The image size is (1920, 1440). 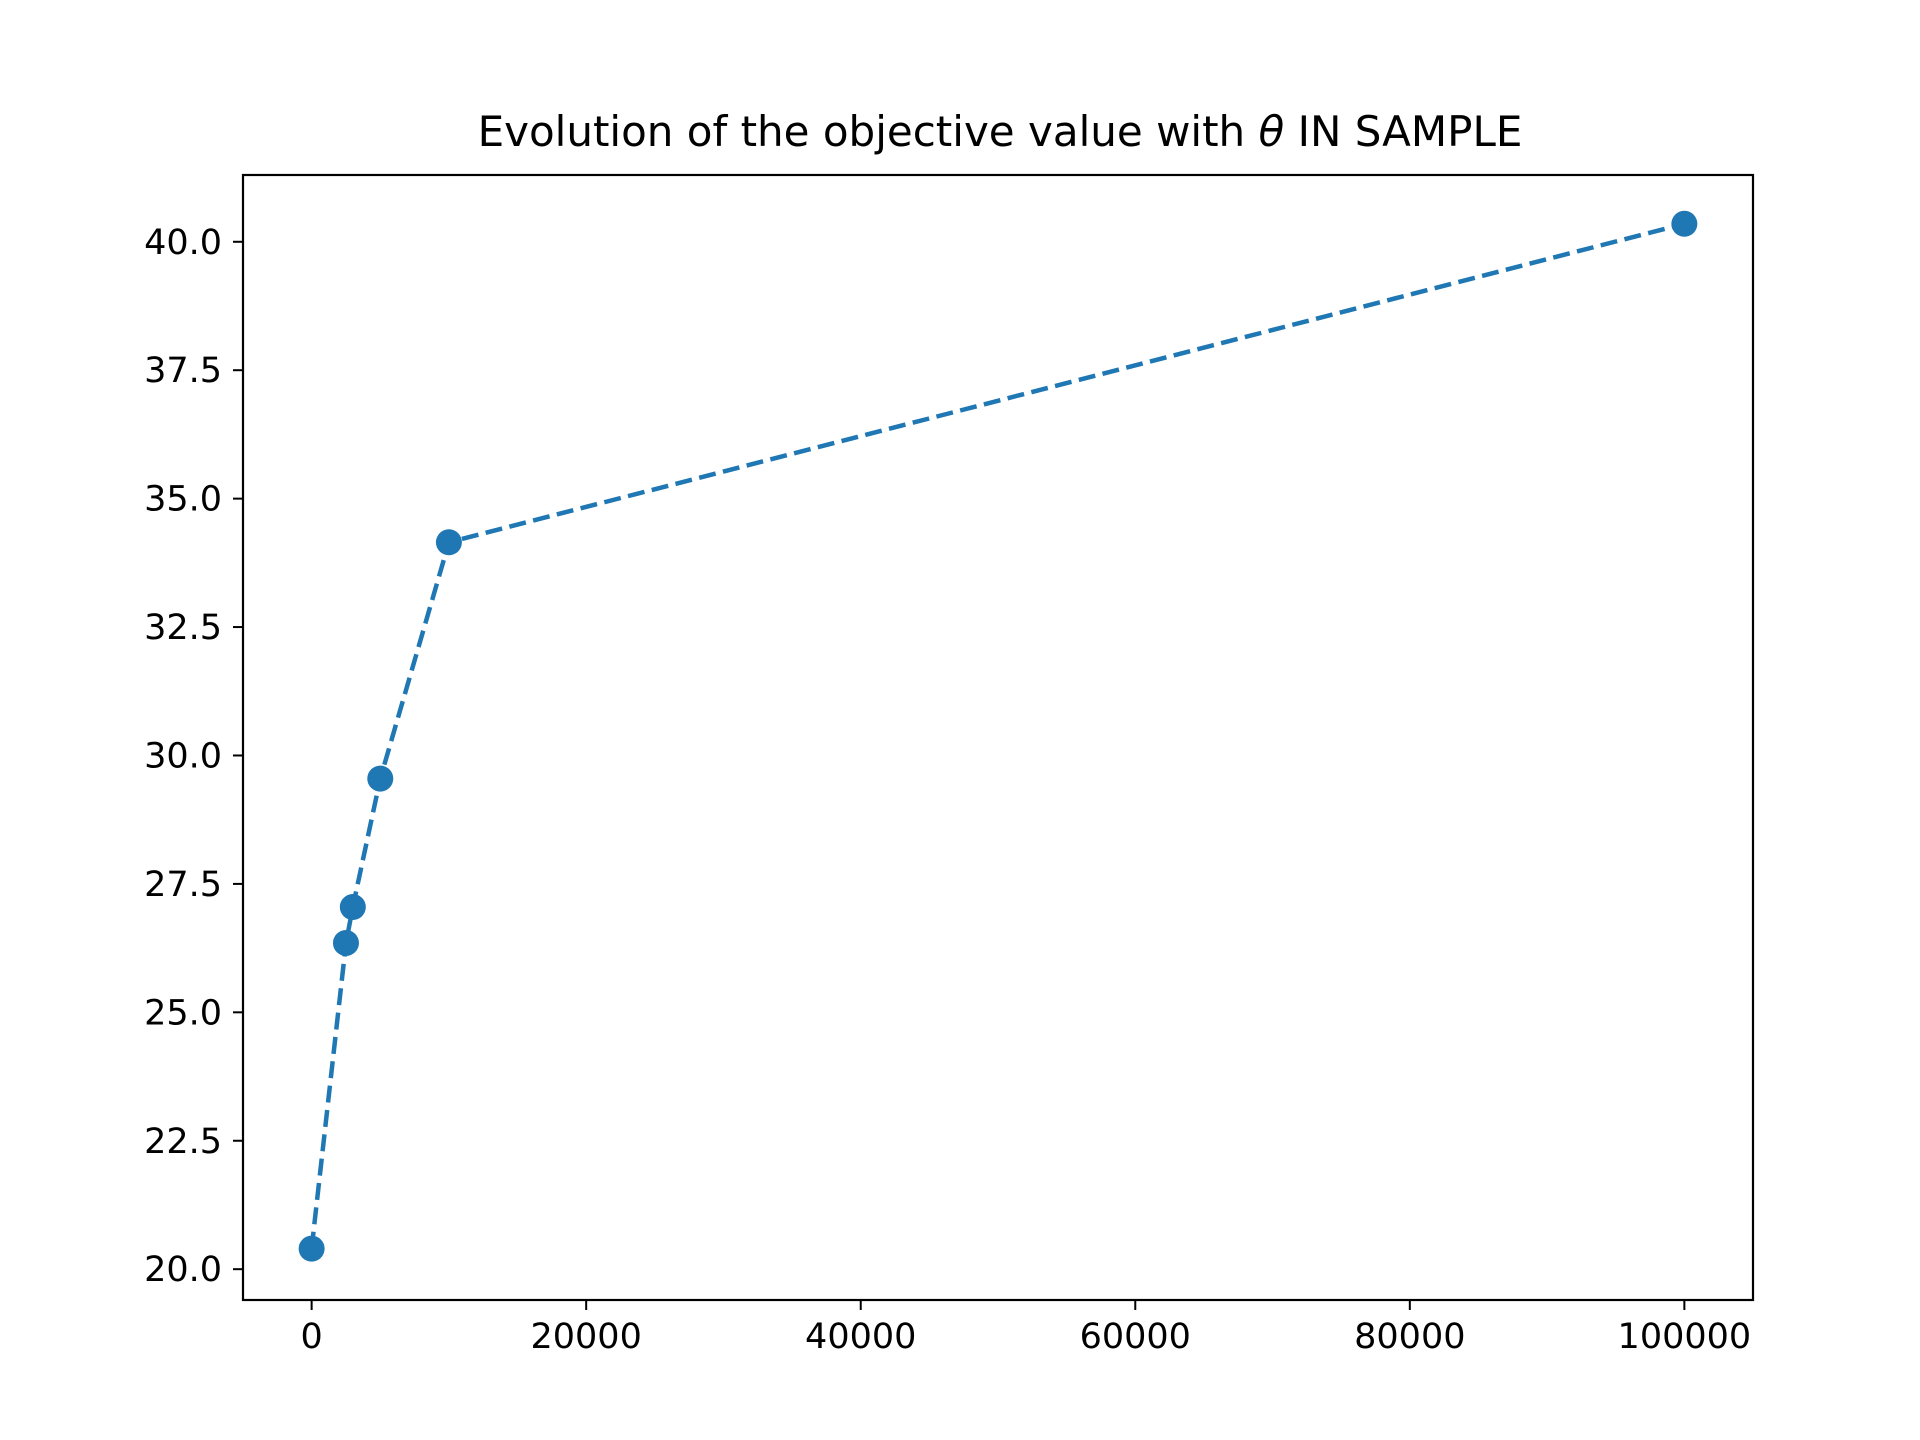 What do you see at coordinates (1025, 1328) in the screenshot?
I see `x-axis-ticks: 0 20000 40000 60000 80000 100000` at bounding box center [1025, 1328].